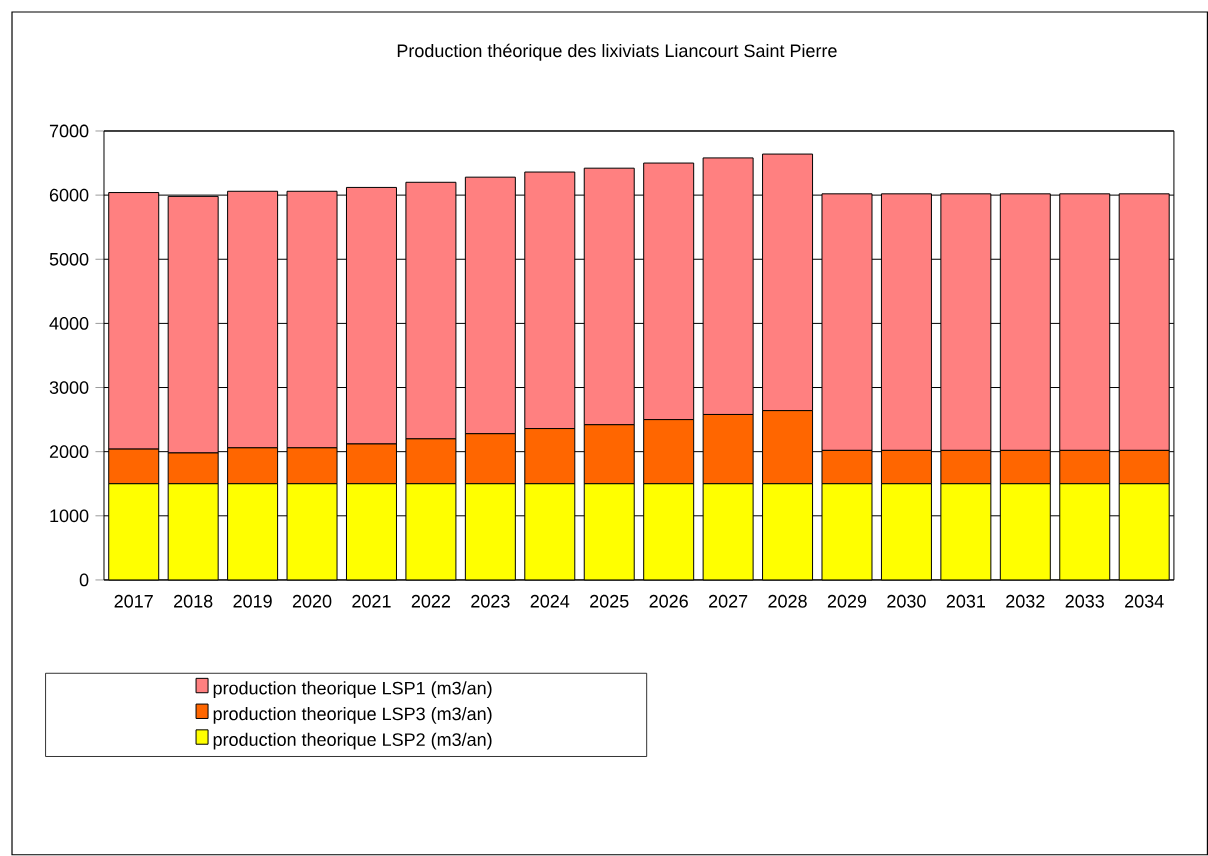  I want to click on y-tick-label: 6000, so click(69, 195).